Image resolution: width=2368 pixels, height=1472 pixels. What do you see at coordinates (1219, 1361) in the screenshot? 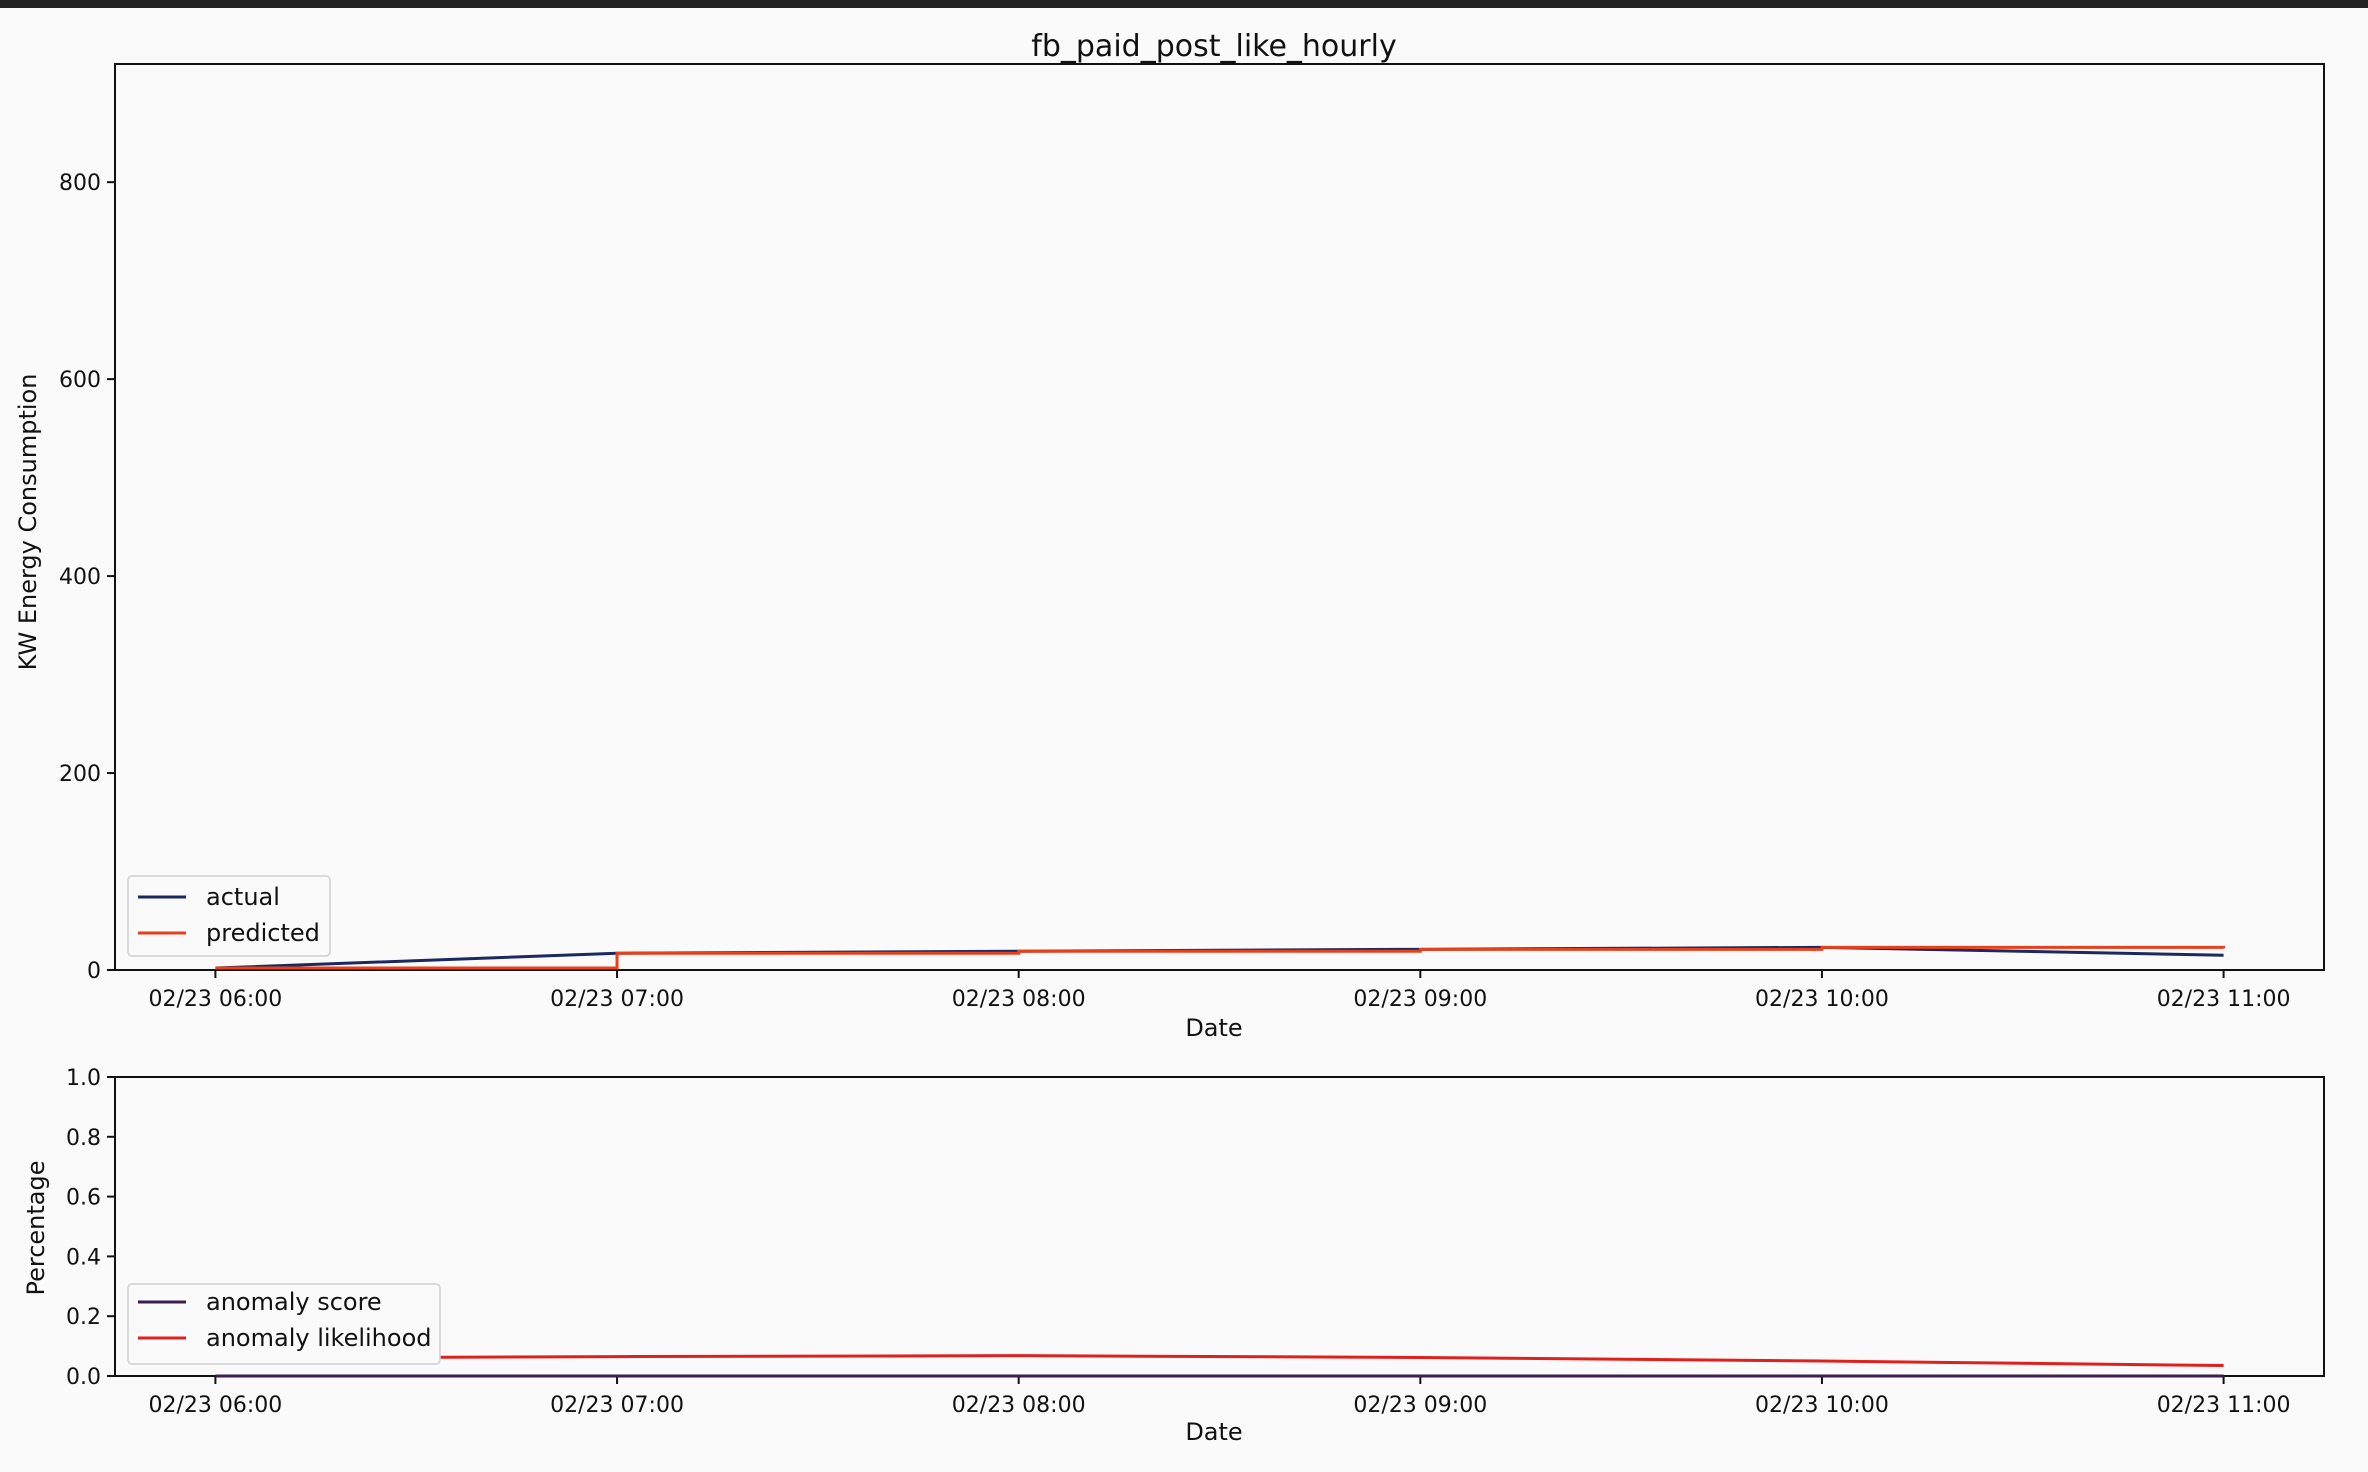
I see `series-line-anomaly-likelihood` at bounding box center [1219, 1361].